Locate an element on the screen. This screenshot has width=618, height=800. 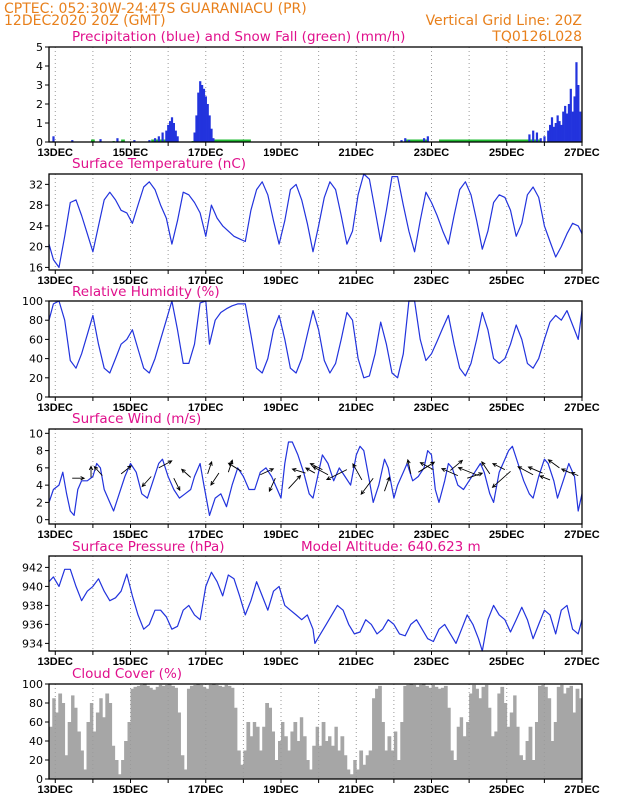
cloud-cover-title: Cloud Cover (%) is located at coordinates (127, 674).